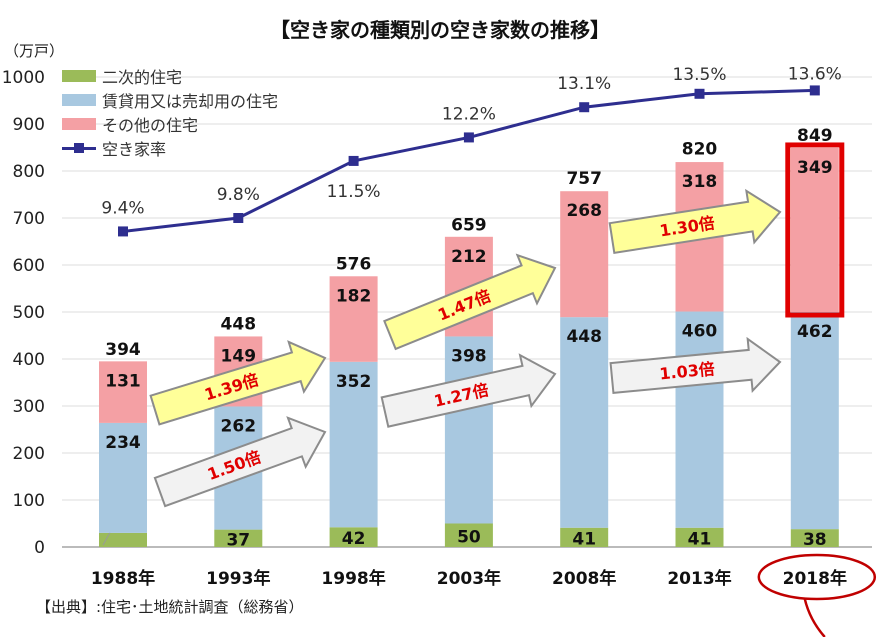  What do you see at coordinates (142, 77) in the screenshot?
I see `legend-label: 二次的住宅` at bounding box center [142, 77].